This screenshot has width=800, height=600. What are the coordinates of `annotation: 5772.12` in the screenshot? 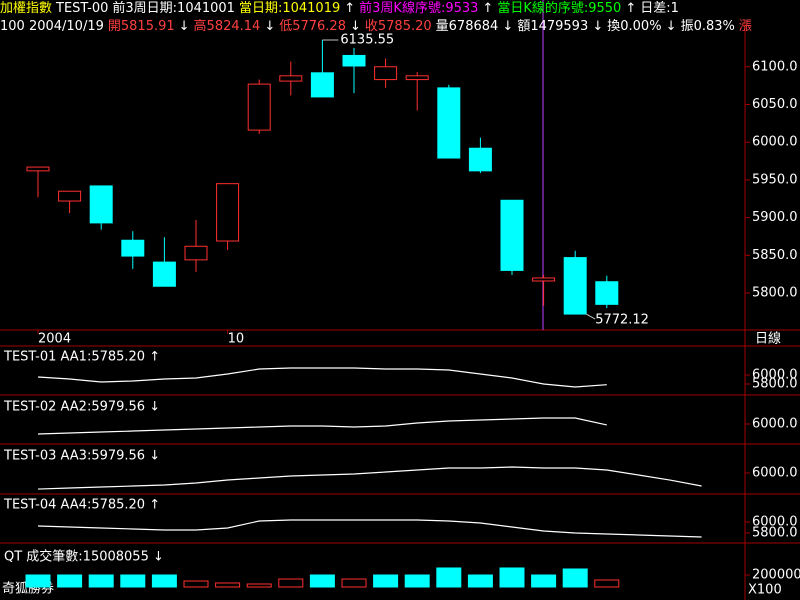 It's located at (622, 320).